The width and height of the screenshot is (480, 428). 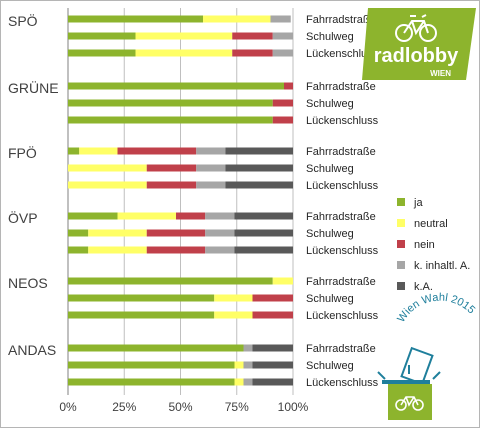 What do you see at coordinates (442, 266) in the screenshot?
I see `legend-label: k. inhaltl. A.` at bounding box center [442, 266].